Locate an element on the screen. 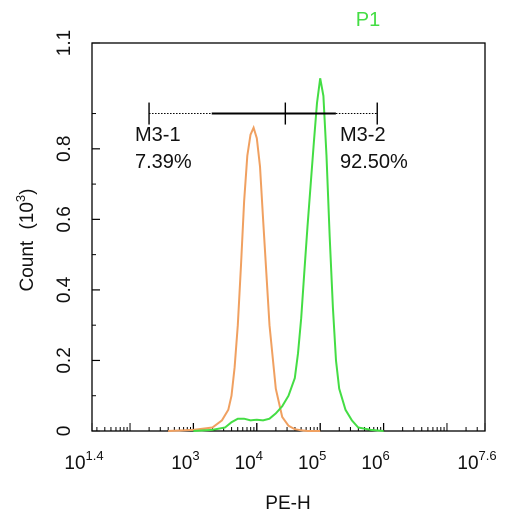 This screenshot has height=525, width=529. x-tick-label: 10⁶ is located at coordinates (375, 461).